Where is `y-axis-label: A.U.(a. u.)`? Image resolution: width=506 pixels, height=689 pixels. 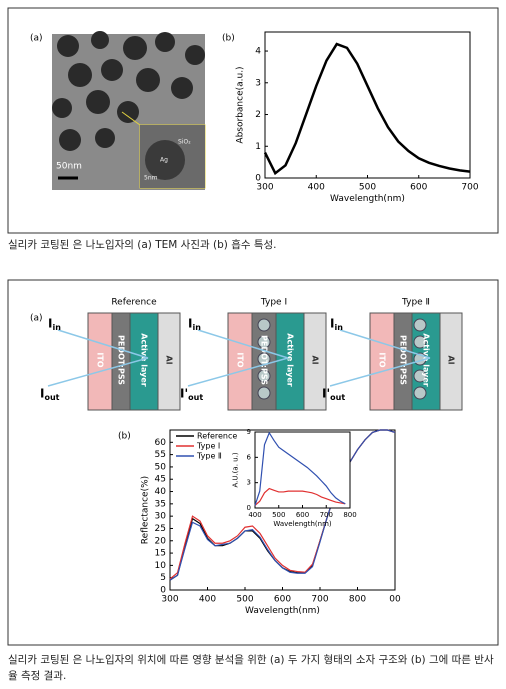
y-axis-label: A.U.(a. u.) is located at coordinates (235, 469).